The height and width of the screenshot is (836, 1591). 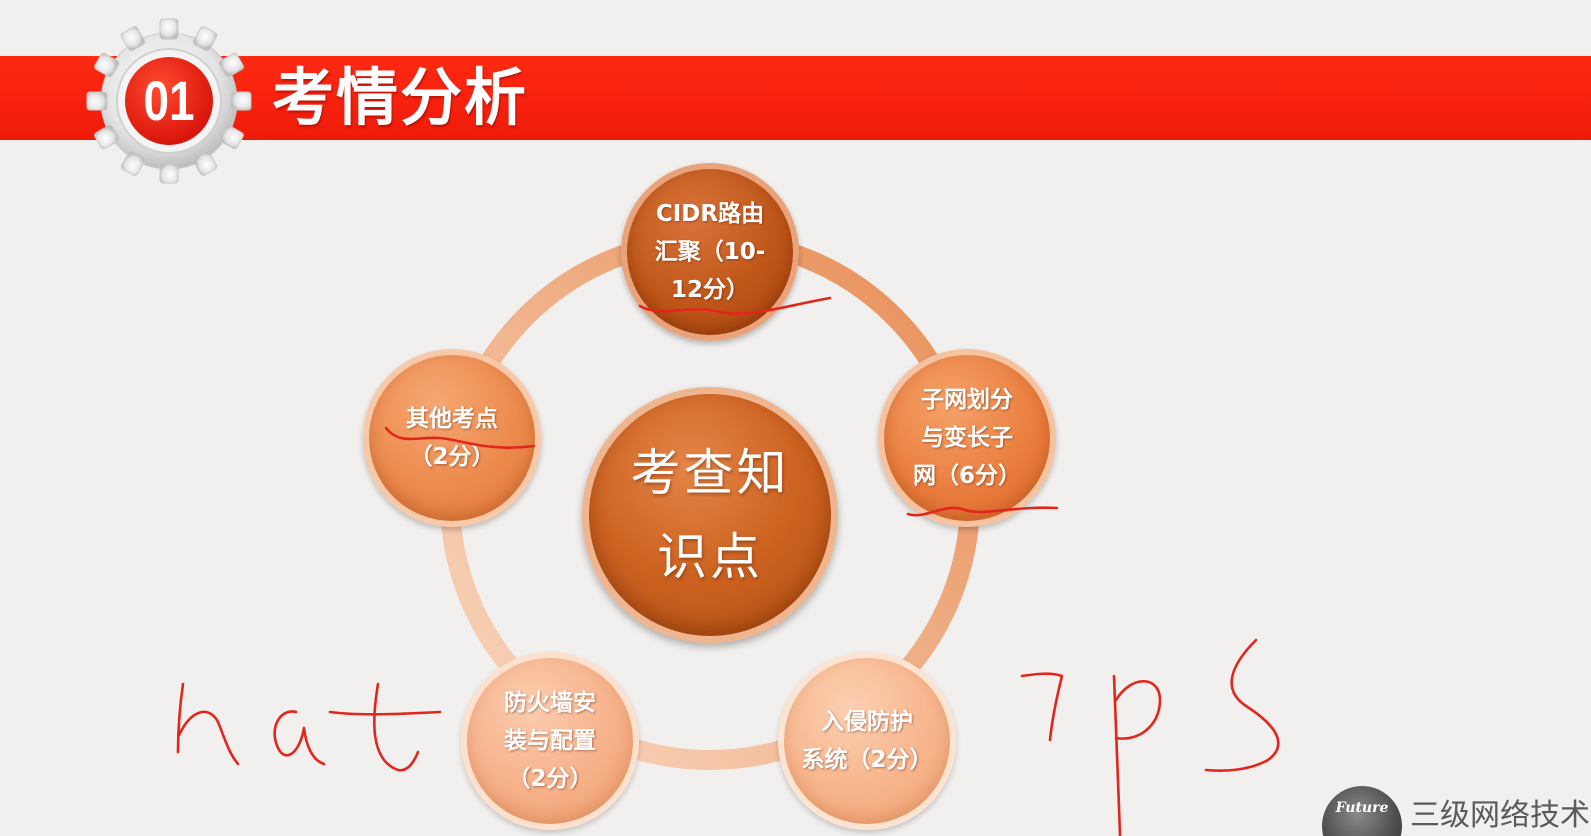 I want to click on section-number: 01, so click(x=169, y=100).